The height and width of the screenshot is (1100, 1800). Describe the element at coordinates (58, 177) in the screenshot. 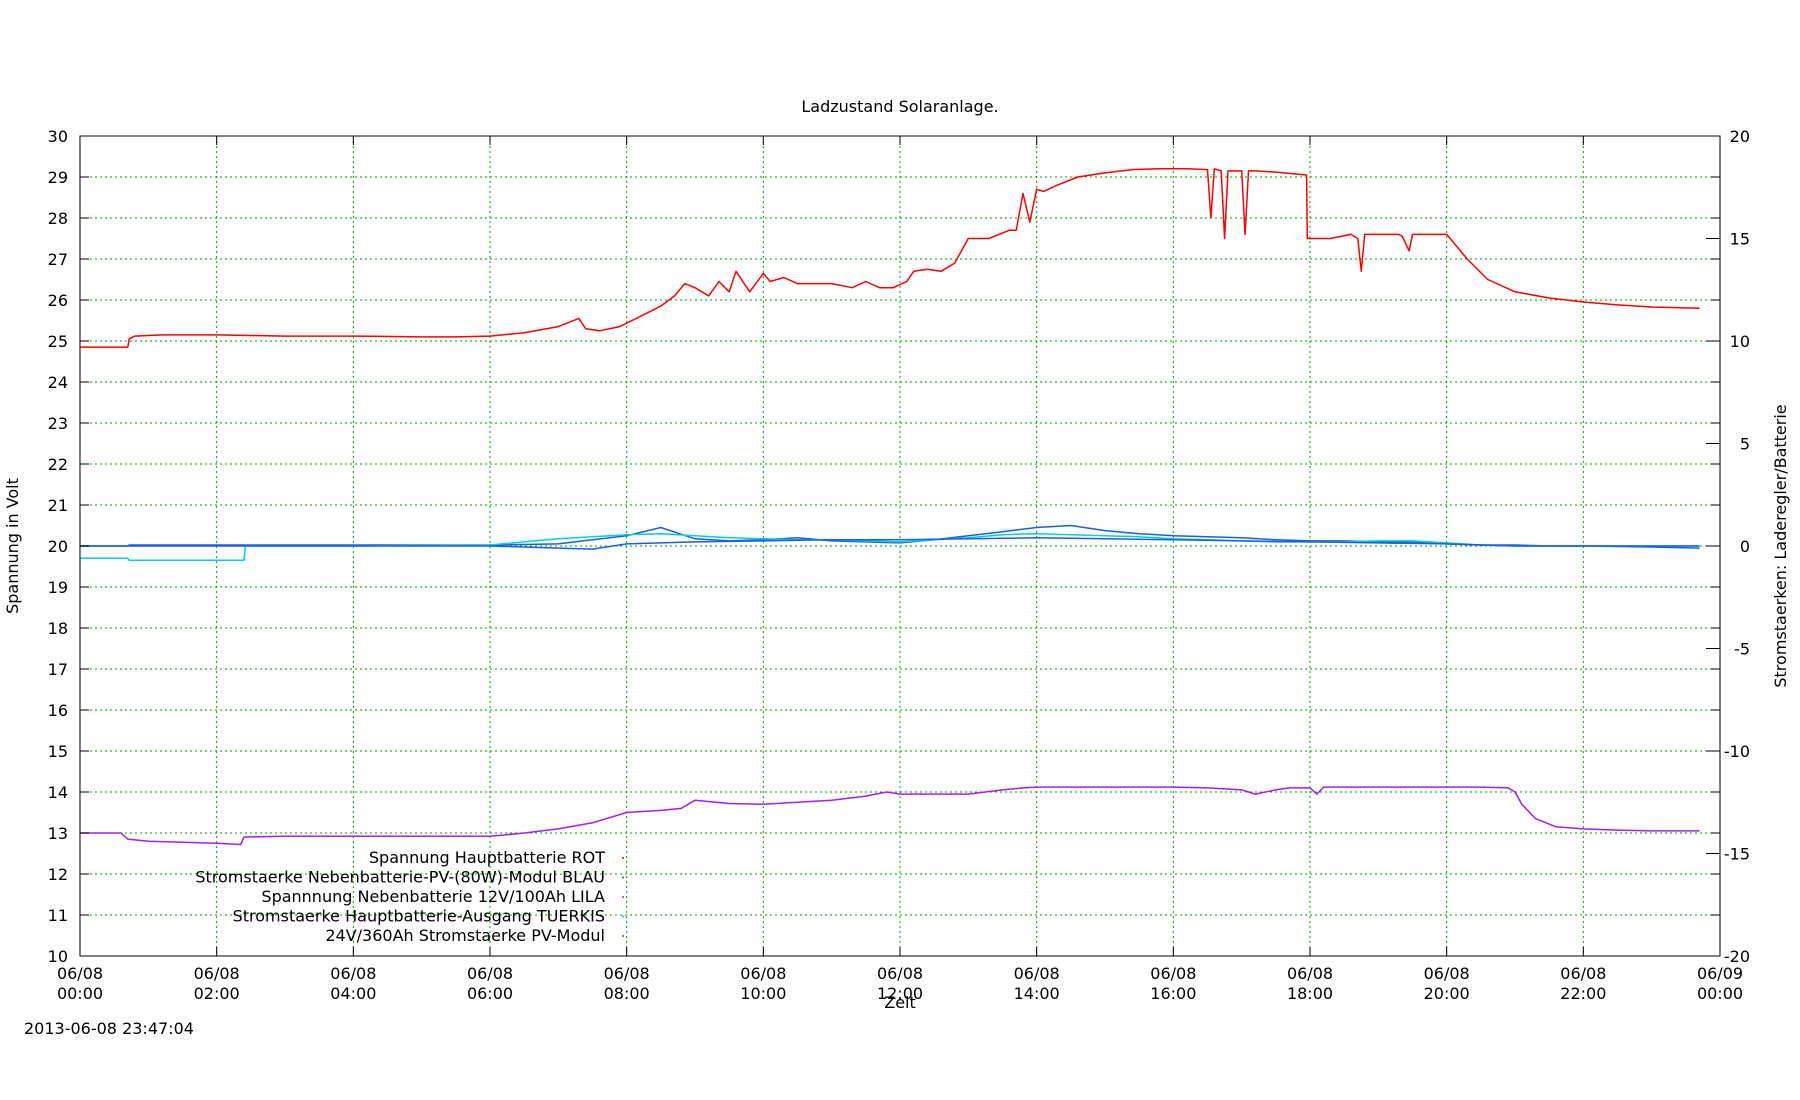

I see `y-tick-label: 29` at that location.